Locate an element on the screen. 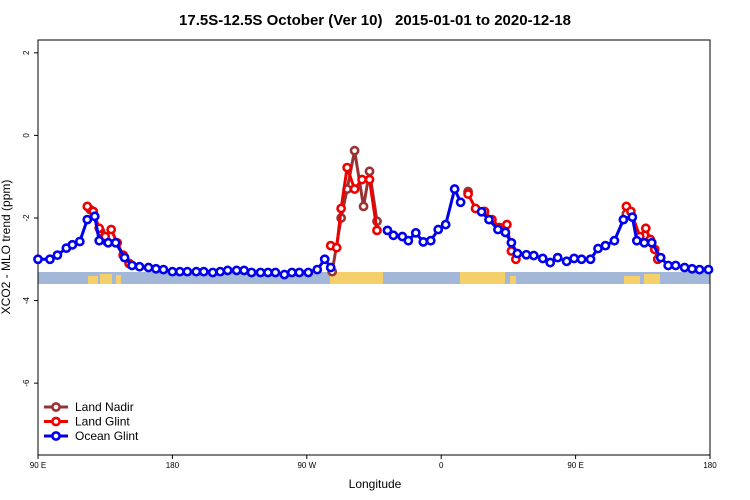  y-tick-label: 2 is located at coordinates (26, 52).